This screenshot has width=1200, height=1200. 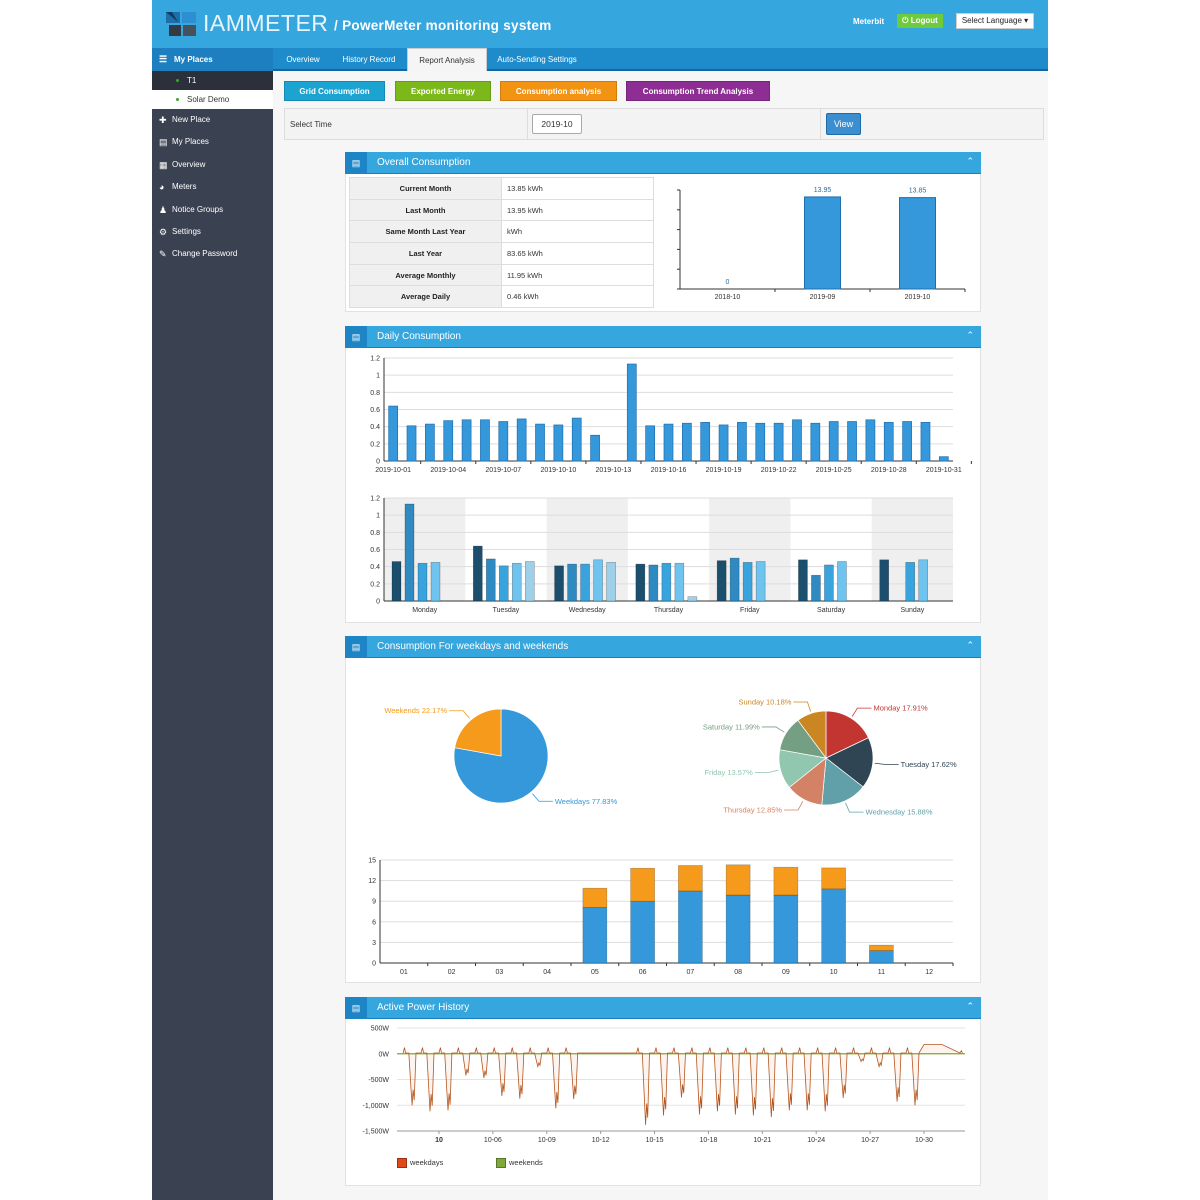 I want to click on panel-title: Overall Consumption, so click(x=424, y=162).